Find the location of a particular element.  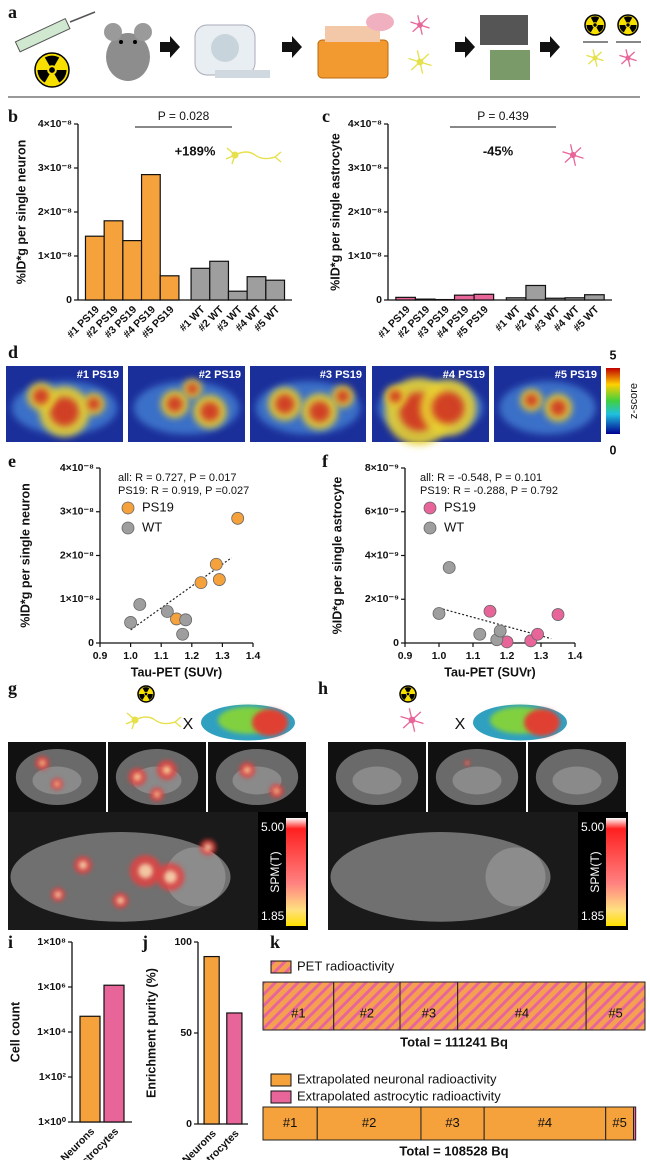

mouse-ear is located at coordinates (143, 32).